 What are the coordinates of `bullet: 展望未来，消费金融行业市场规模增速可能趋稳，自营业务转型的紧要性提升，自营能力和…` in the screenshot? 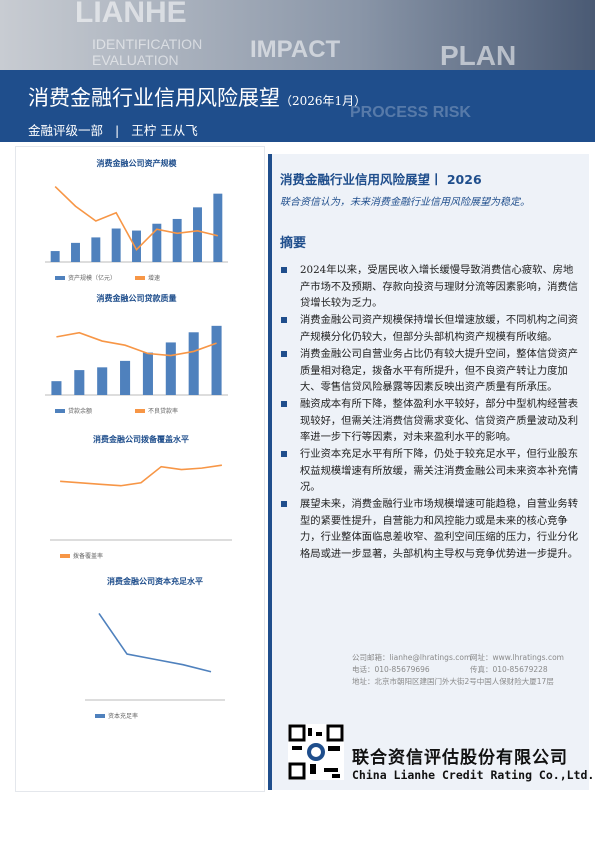 It's located at (429, 529).